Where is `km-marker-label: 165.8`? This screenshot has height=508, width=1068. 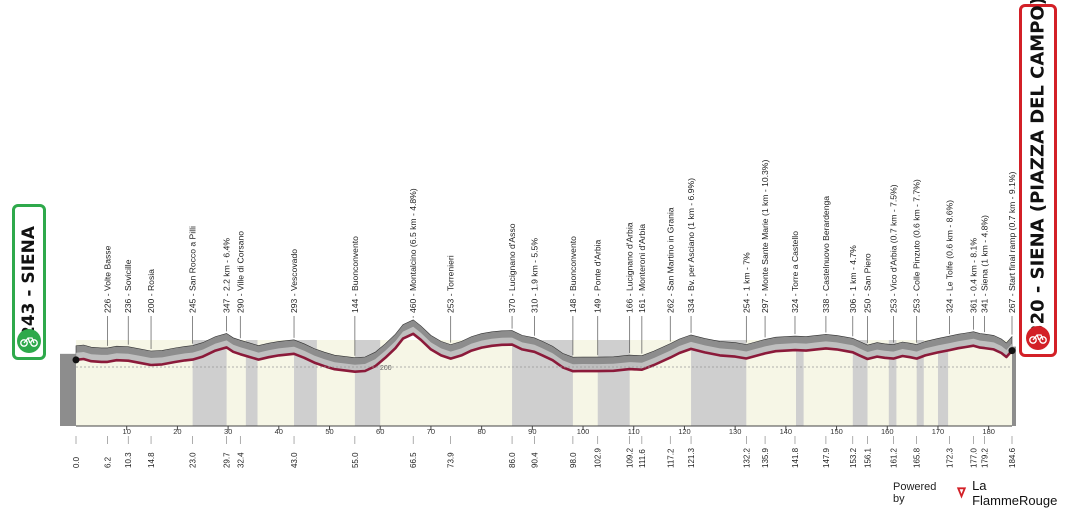
km-marker-label: 165.8 is located at coordinates (917, 457).